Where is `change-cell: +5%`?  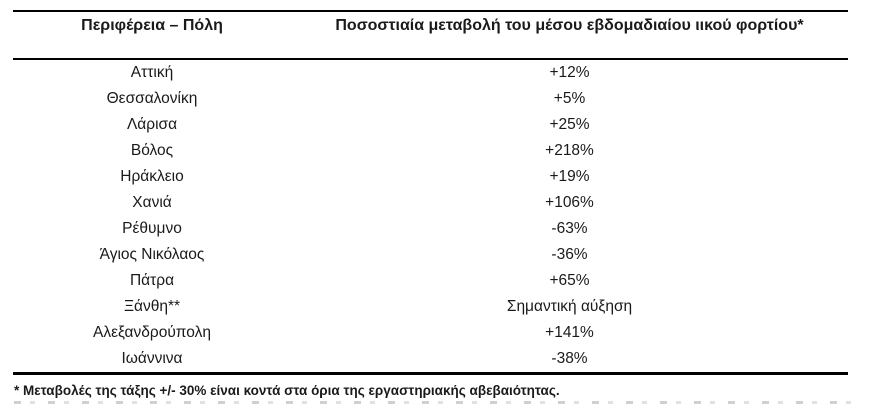 change-cell: +5% is located at coordinates (569, 98).